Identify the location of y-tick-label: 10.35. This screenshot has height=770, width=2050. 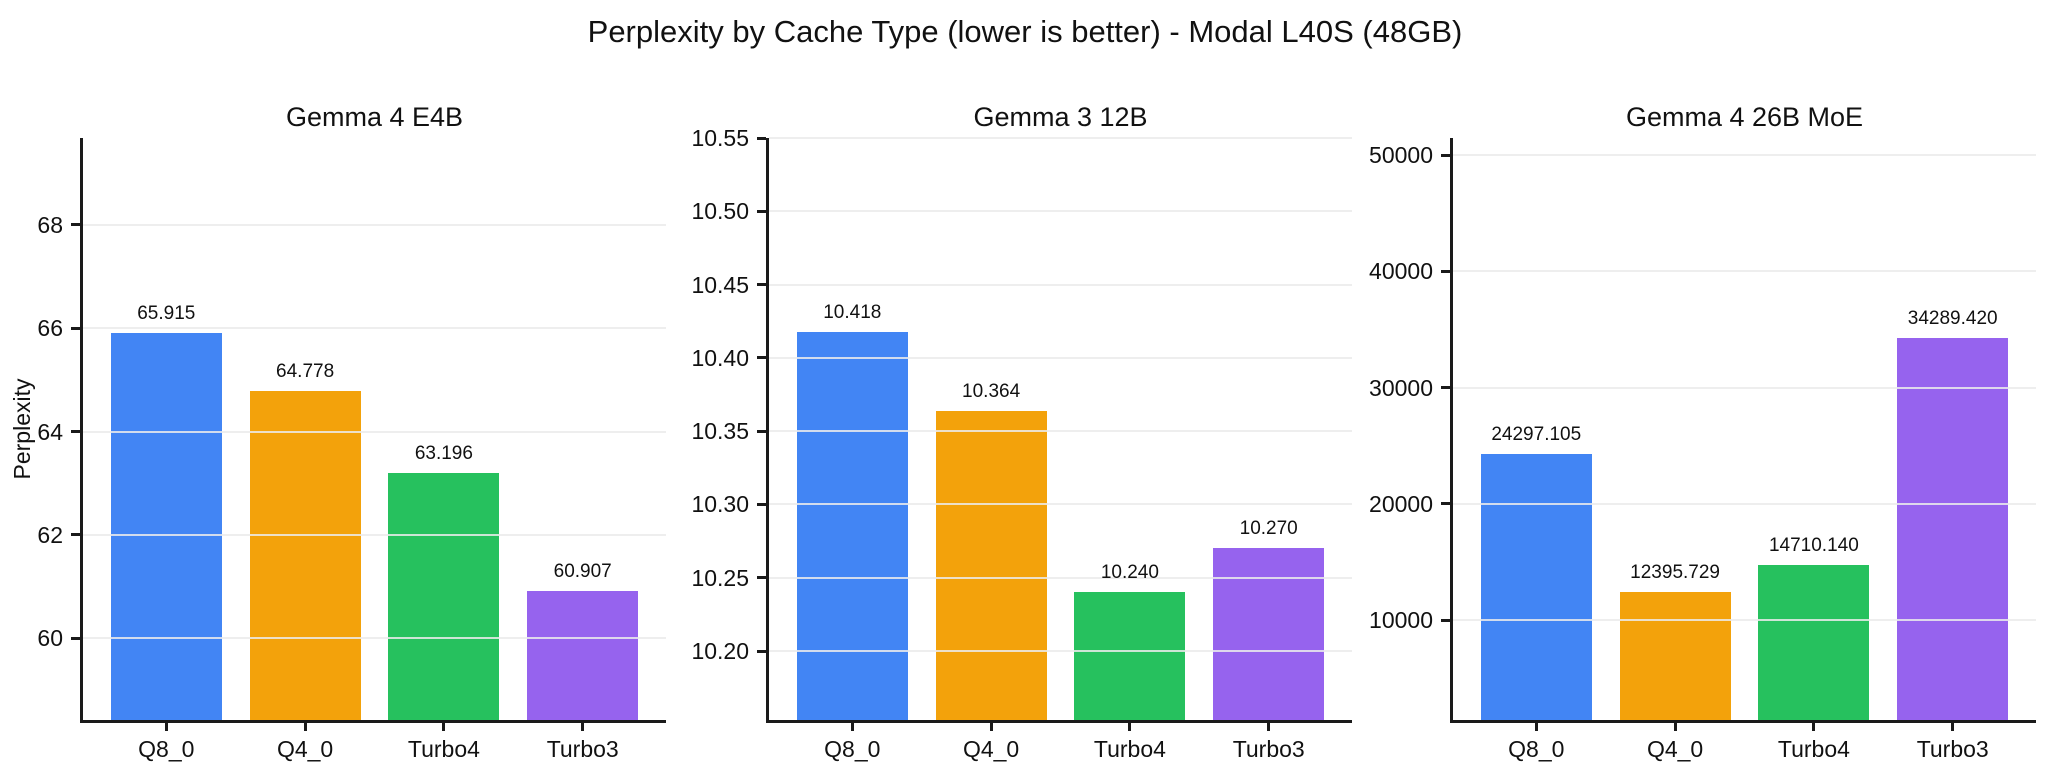
(720, 431).